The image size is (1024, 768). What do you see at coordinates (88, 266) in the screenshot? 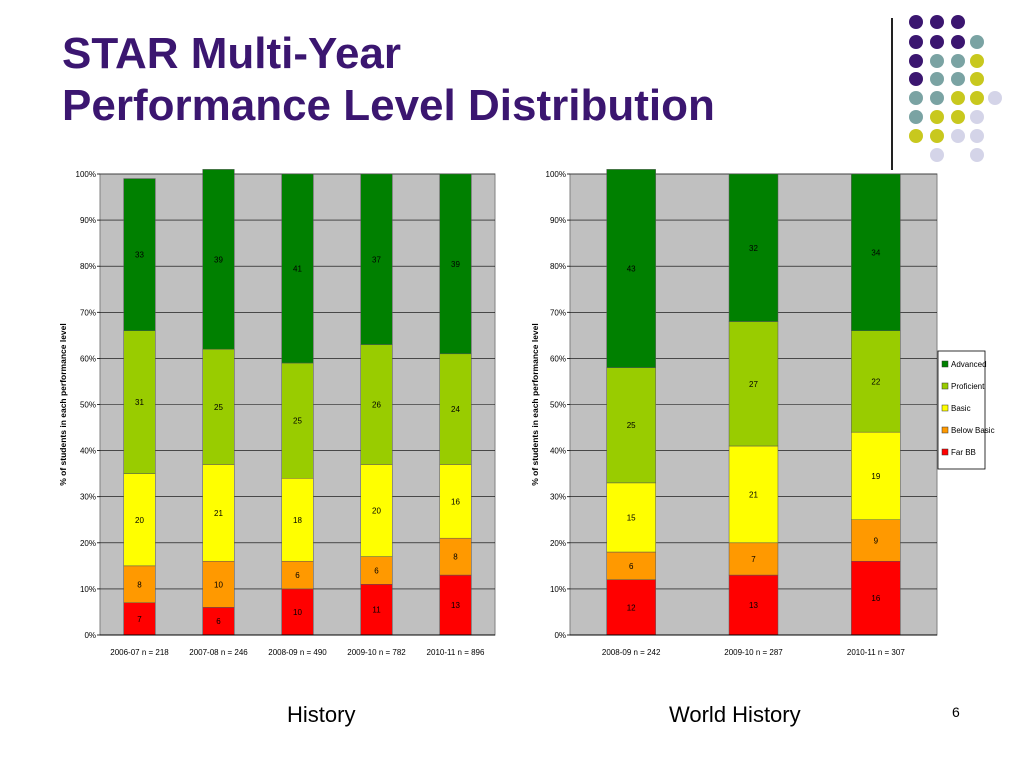
I see `y-tick-label: 80%` at bounding box center [88, 266].